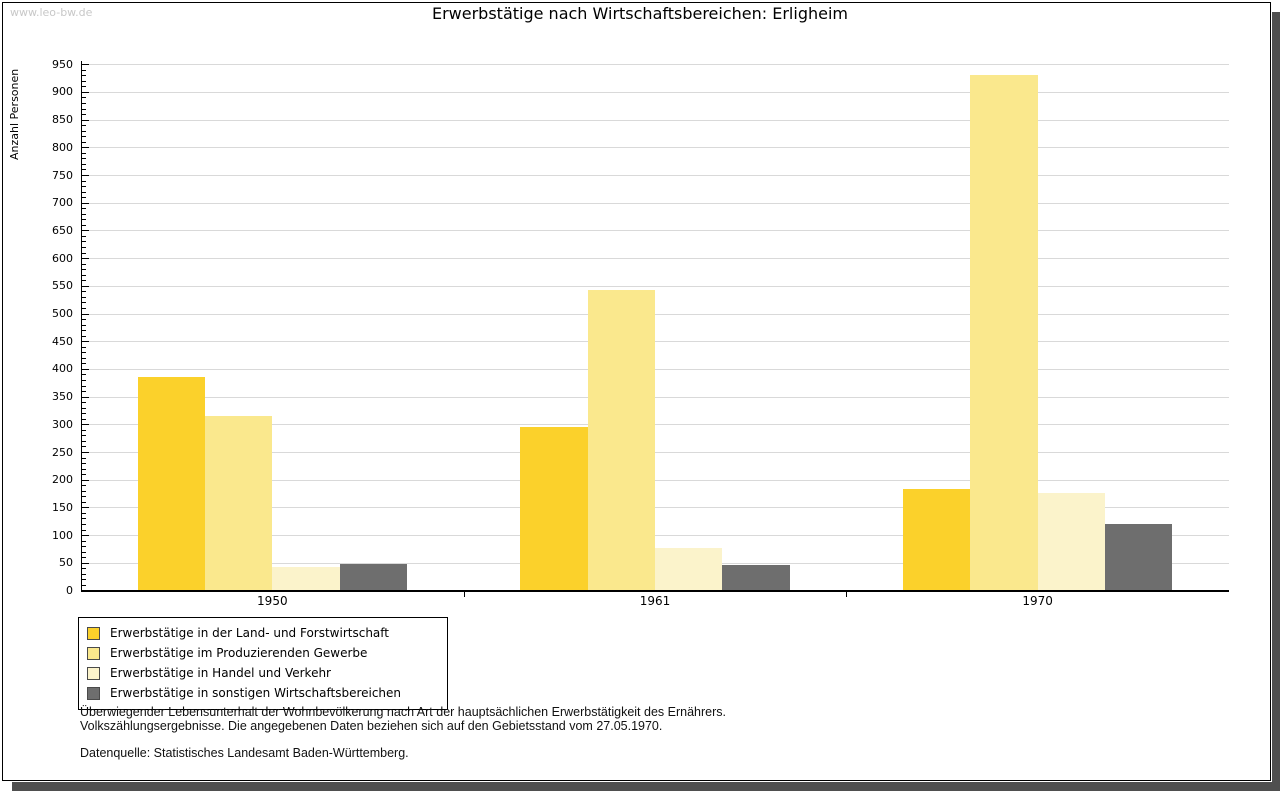 Image resolution: width=1280 pixels, height=791 pixels. I want to click on y-tick-label-100: 100, so click(62, 535).